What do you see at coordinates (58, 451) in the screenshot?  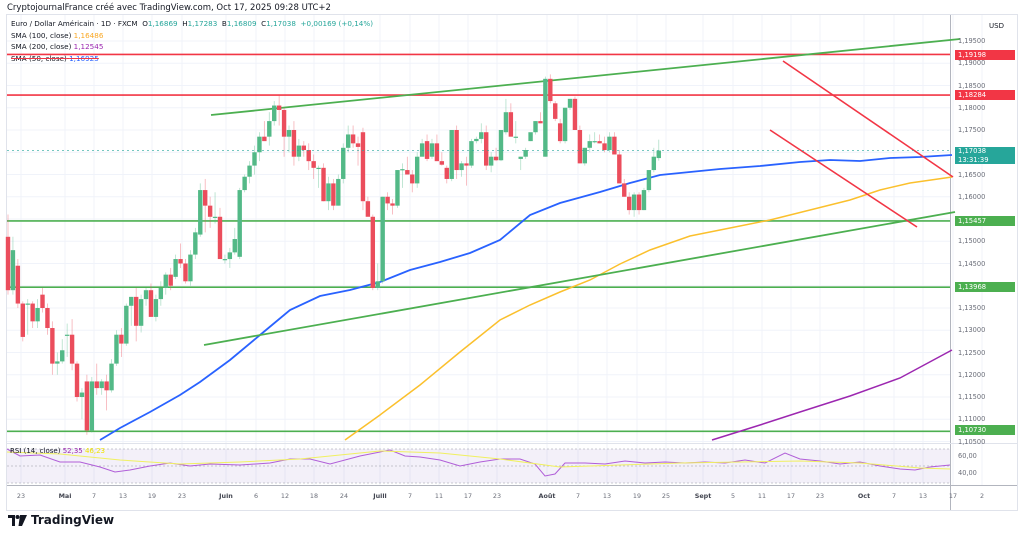 I see `rsi-legend: RSI (14, close) 52,35 46,23` at bounding box center [58, 451].